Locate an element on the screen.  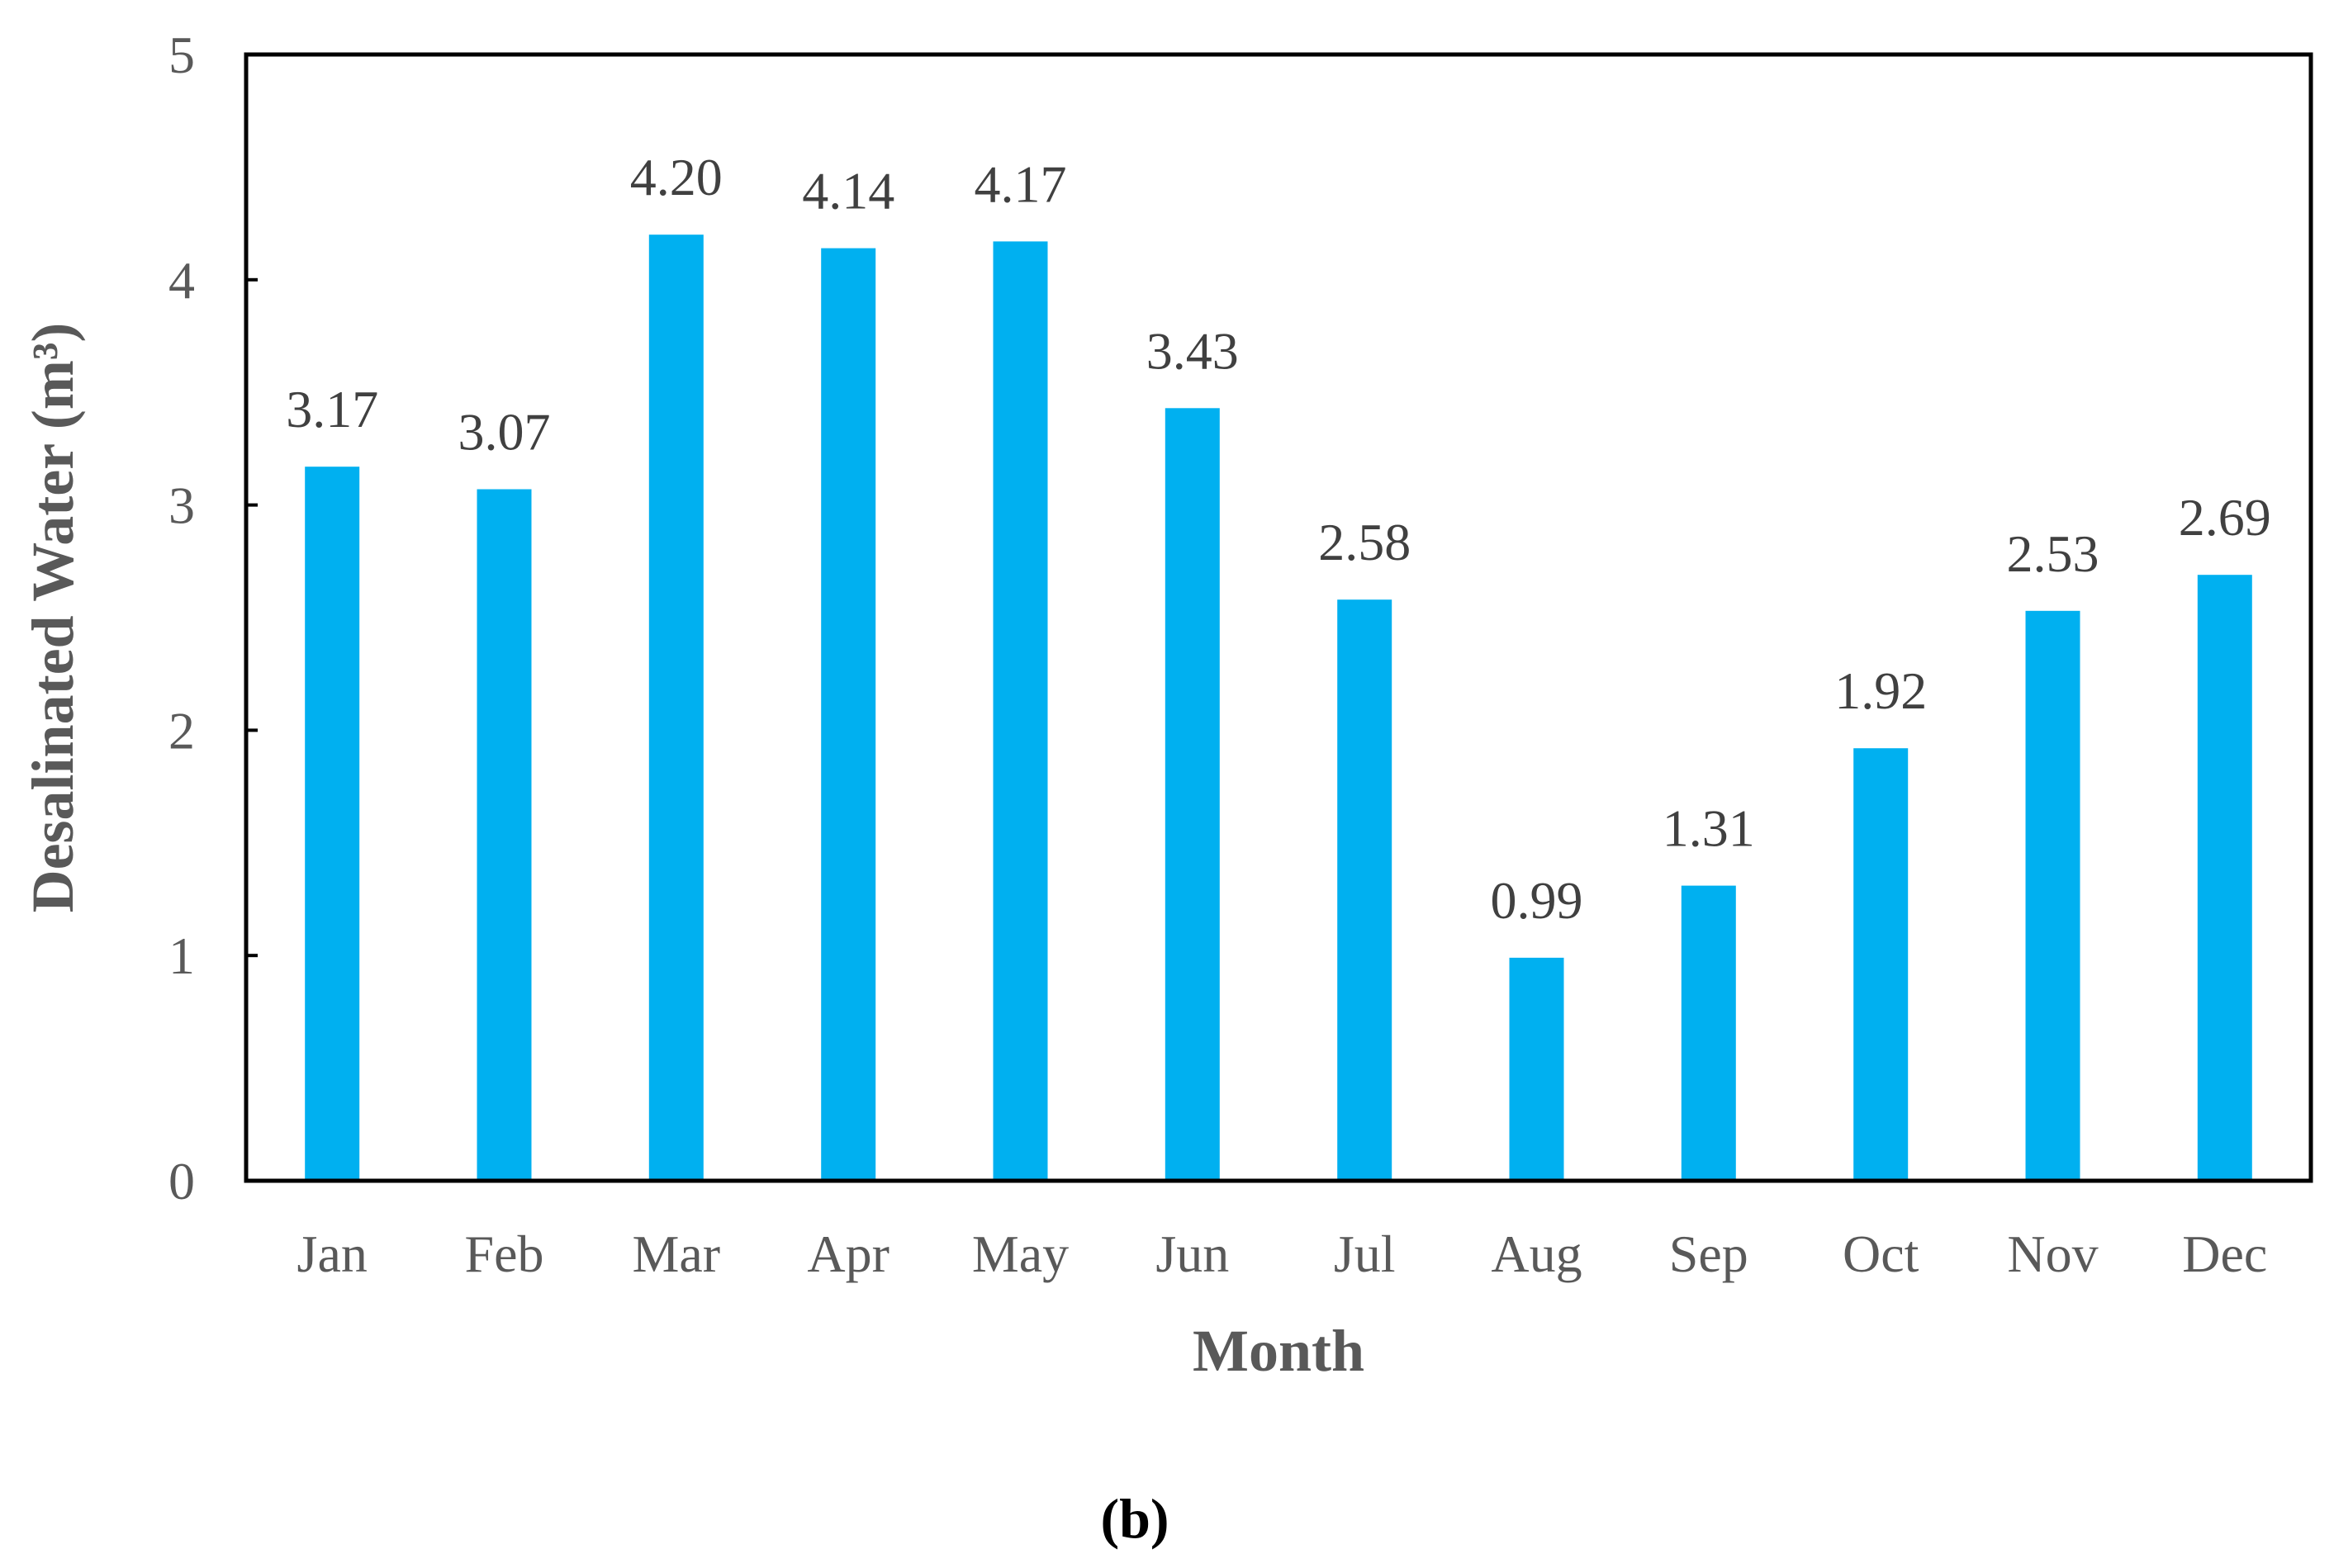
bar-oct is located at coordinates (1881, 964).